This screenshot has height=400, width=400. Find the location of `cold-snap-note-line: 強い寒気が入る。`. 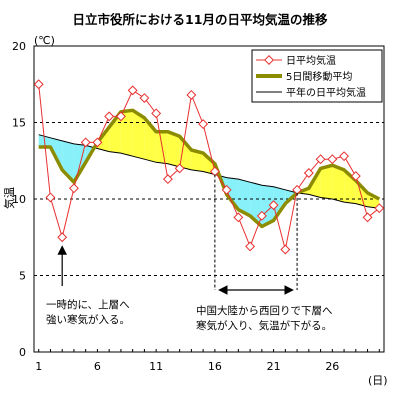

cold-snap-note-line: 強い寒気が入る。 is located at coordinates (88, 319).